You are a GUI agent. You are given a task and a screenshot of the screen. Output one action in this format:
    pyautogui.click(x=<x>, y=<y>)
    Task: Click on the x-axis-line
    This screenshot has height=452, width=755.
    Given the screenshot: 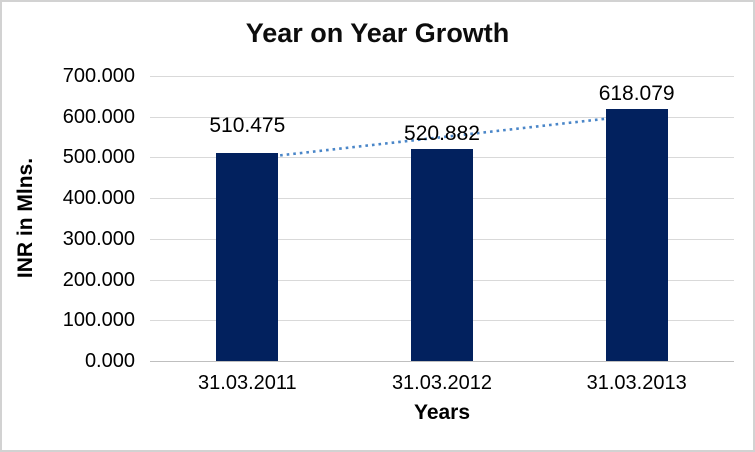 What is the action you would take?
    pyautogui.click(x=442, y=361)
    